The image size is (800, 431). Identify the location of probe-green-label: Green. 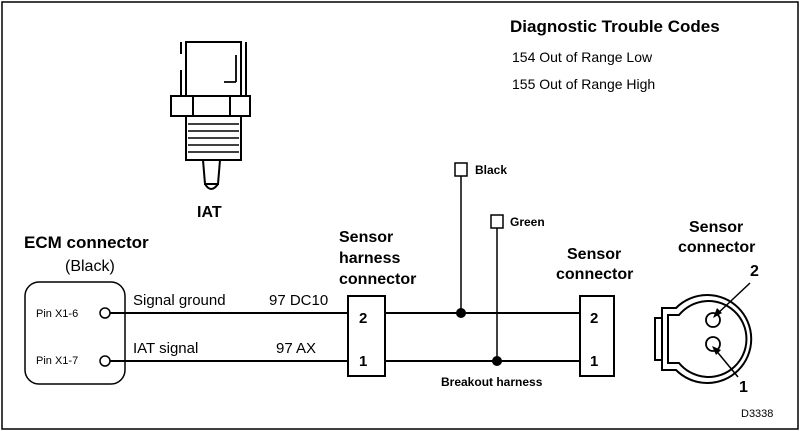
(527, 222).